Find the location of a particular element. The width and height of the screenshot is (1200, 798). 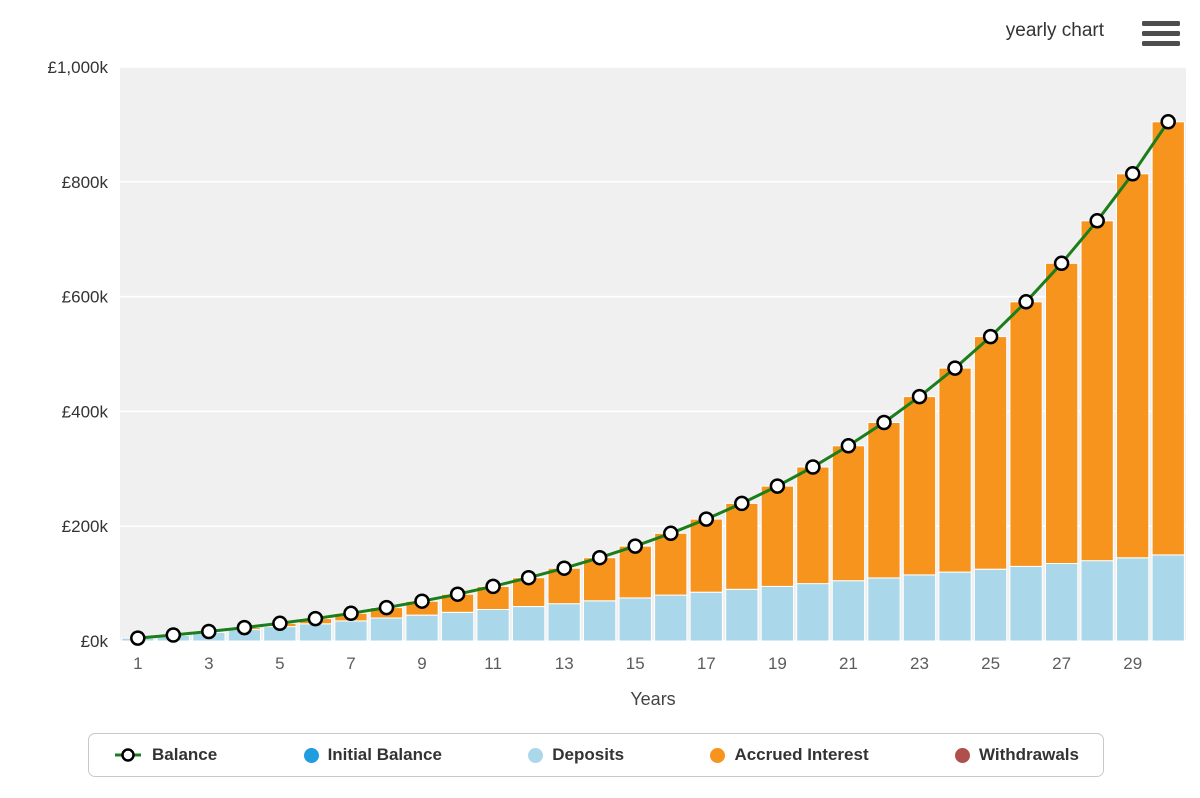

x-axis-tick-label: 23 is located at coordinates (919, 663).